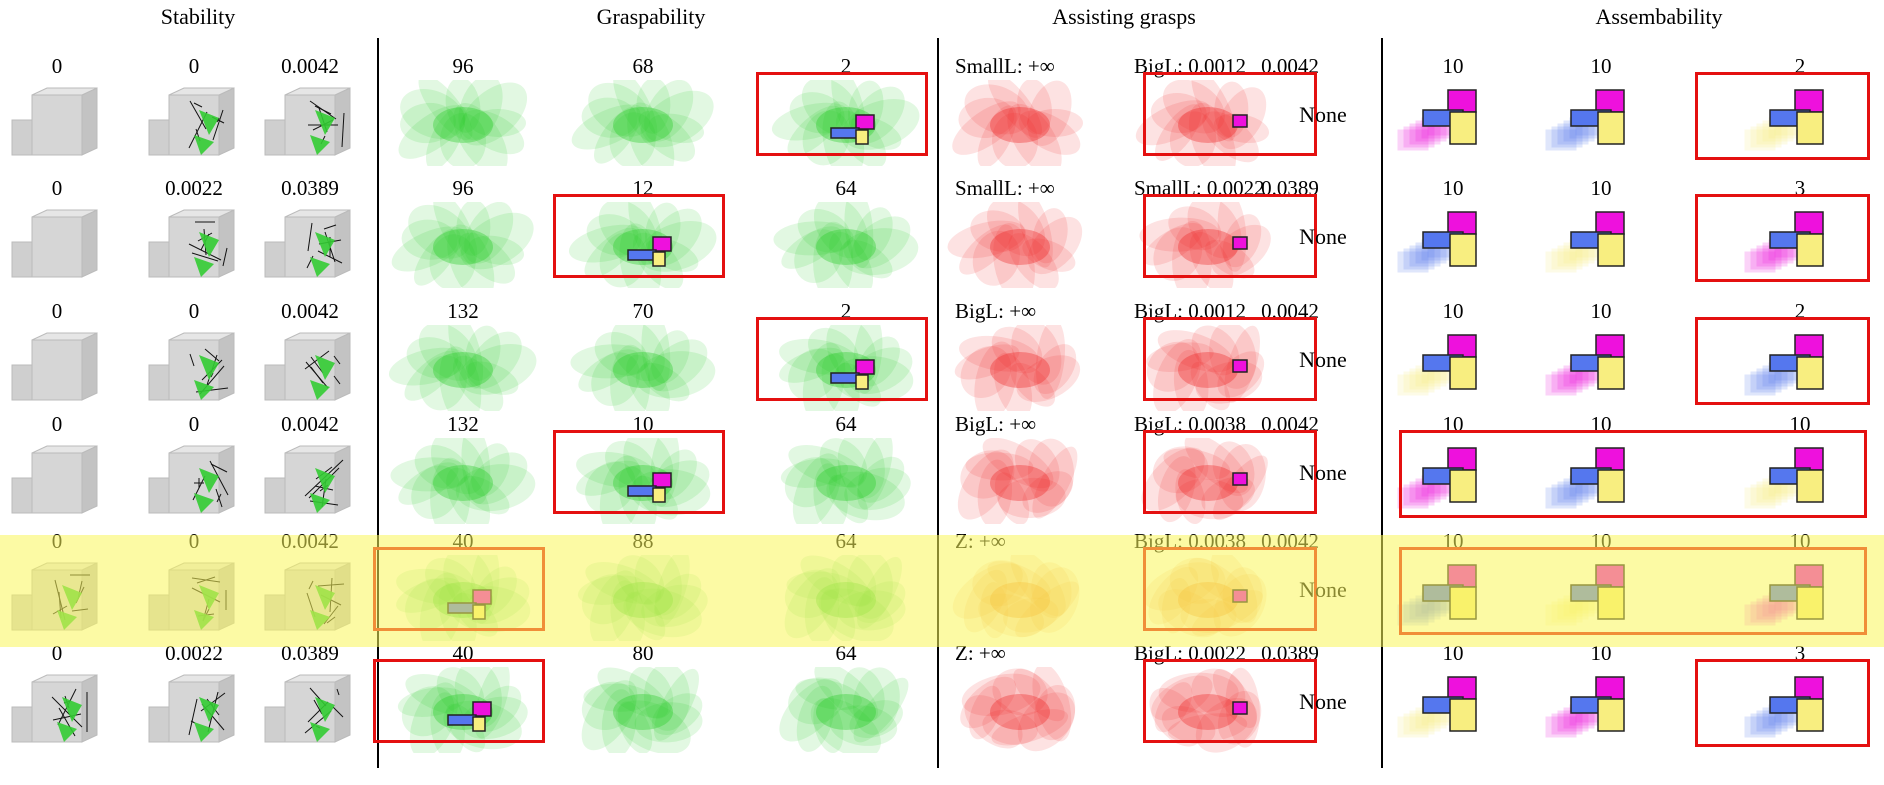 Image resolution: width=1884 pixels, height=785 pixels. Describe the element at coordinates (643, 541) in the screenshot. I see `graspability-value: 88` at that location.